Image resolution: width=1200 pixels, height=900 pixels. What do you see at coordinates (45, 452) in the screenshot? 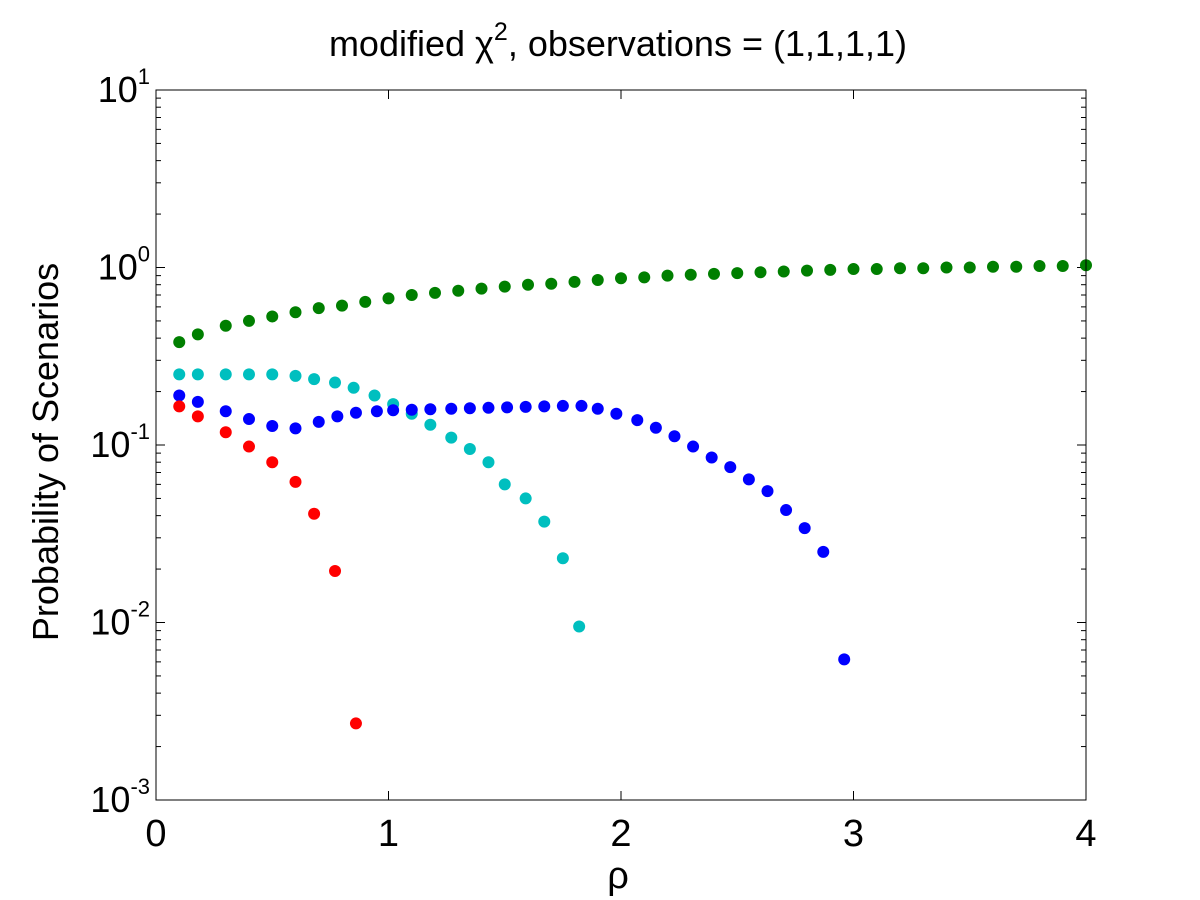
I see `y-axis-label: Probability of Scenarios` at bounding box center [45, 452].